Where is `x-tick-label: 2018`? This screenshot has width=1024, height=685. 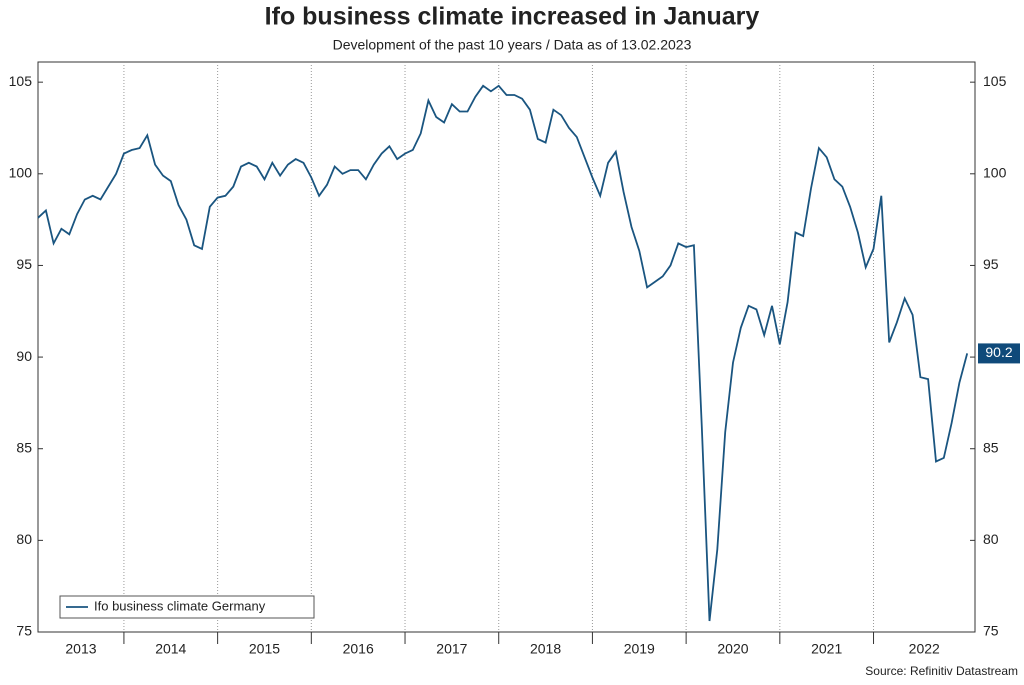
x-tick-label: 2018 is located at coordinates (545, 649).